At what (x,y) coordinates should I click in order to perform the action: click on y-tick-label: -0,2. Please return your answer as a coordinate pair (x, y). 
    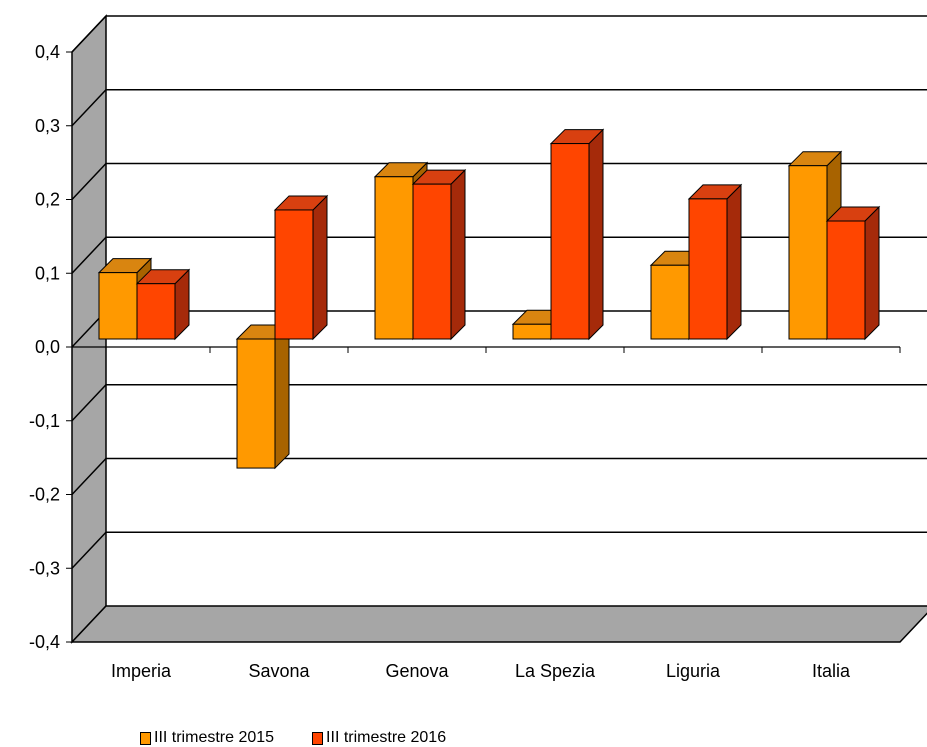
    Looking at the image, I should click on (44, 495).